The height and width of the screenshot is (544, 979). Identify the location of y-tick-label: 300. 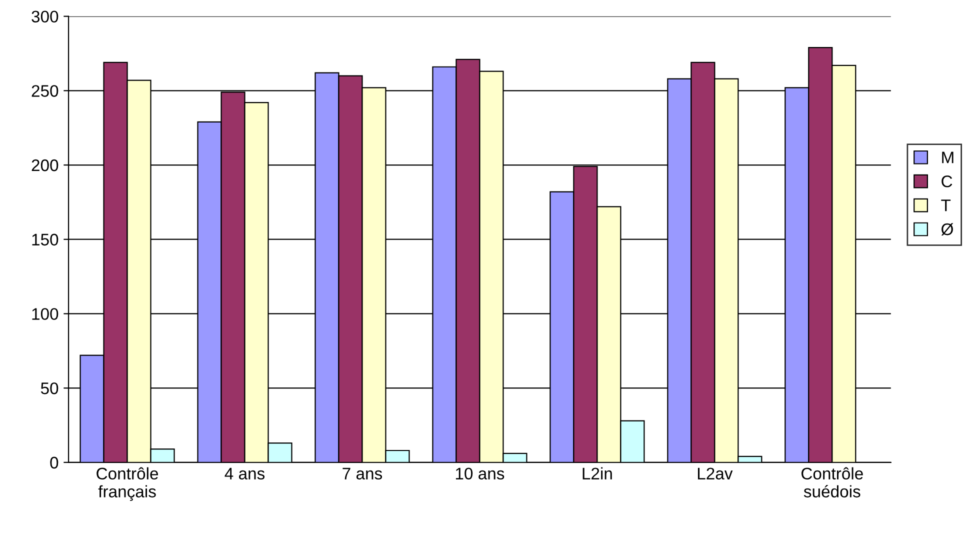
(45, 16).